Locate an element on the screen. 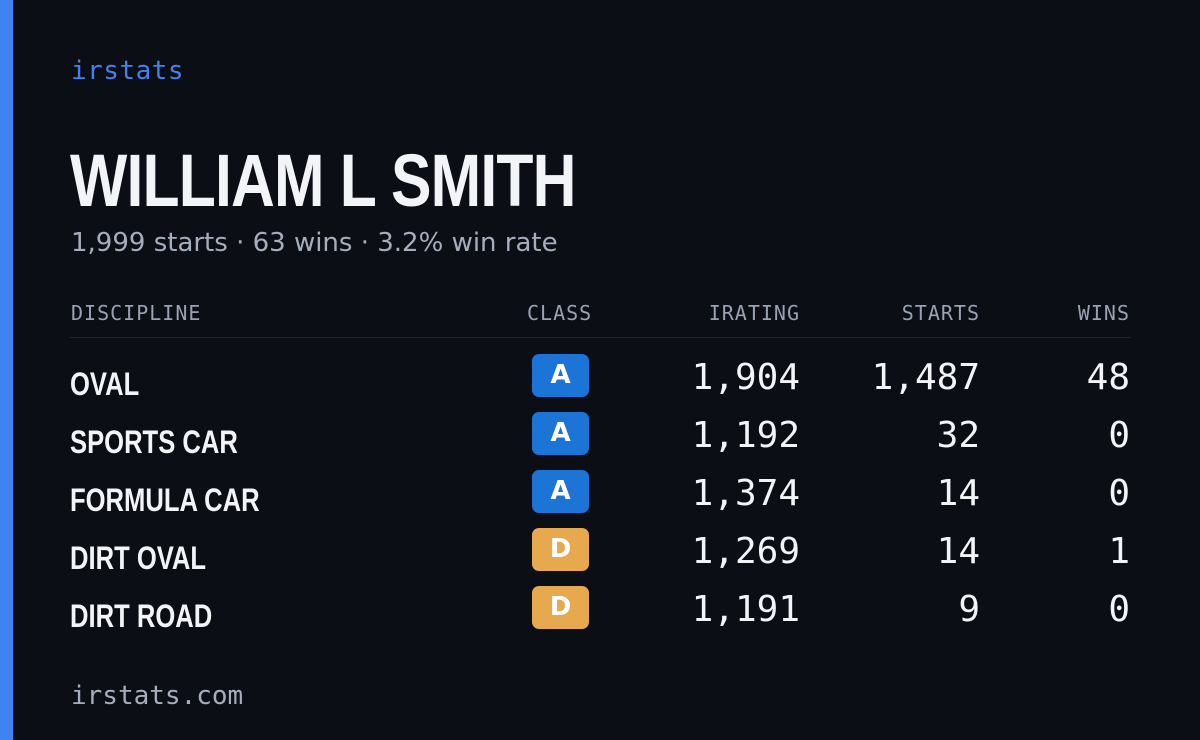  brand-logo: irstats is located at coordinates (128, 71).